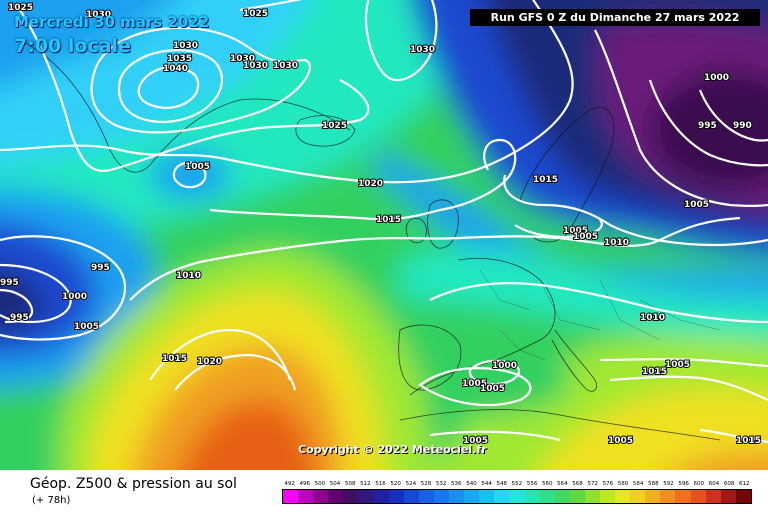 The height and width of the screenshot is (512, 768). What do you see at coordinates (87, 44) in the screenshot?
I see `field-nw-sky` at bounding box center [87, 44].